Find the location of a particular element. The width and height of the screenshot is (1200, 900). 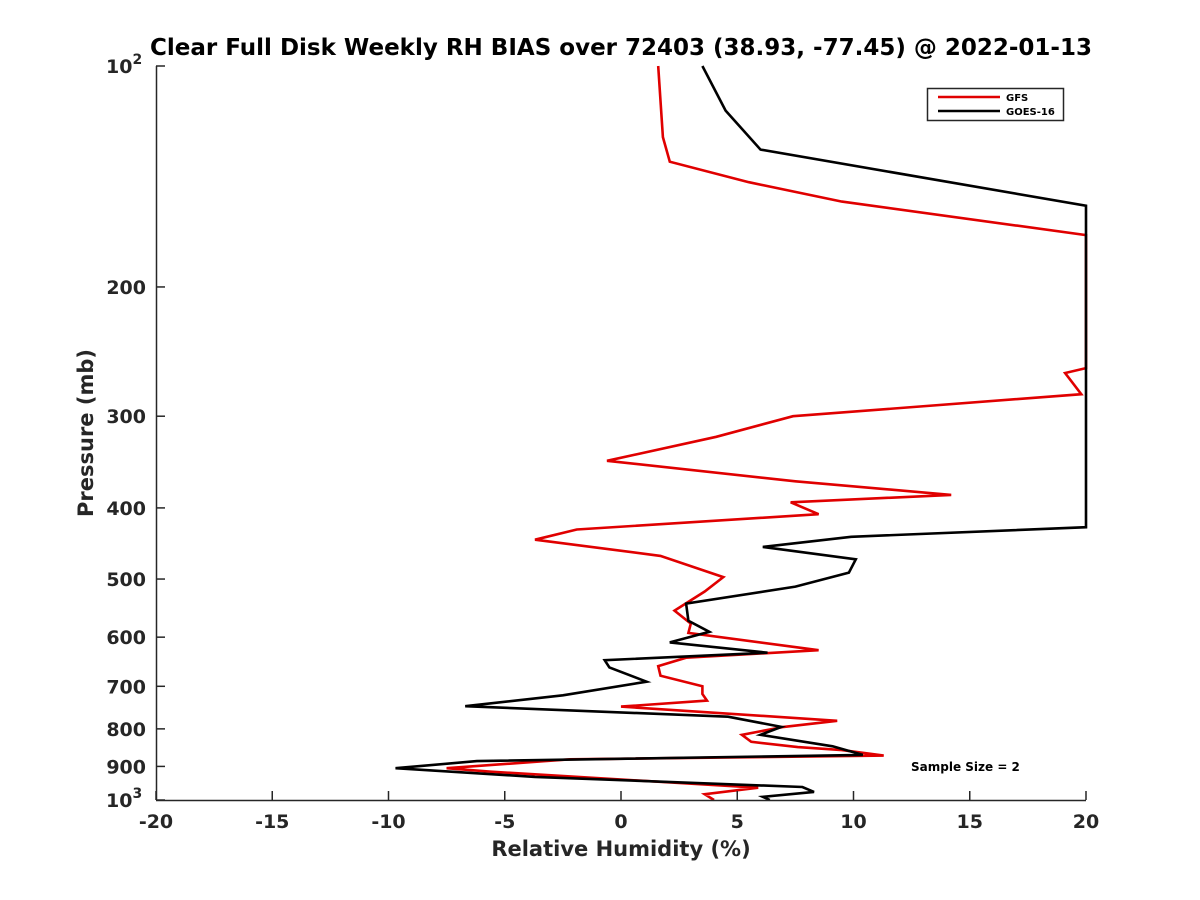

legend-box is located at coordinates (995, 104).